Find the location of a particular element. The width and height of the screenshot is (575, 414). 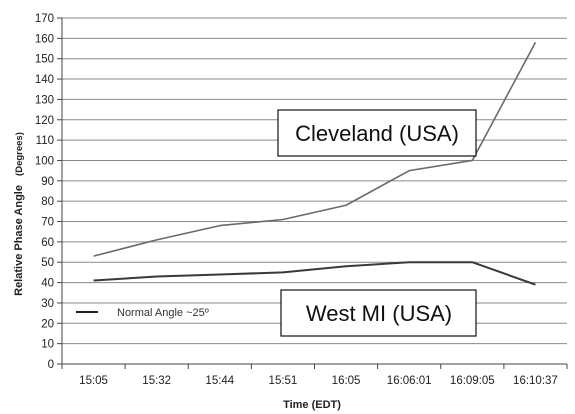

y-tick-label: 150 is located at coordinates (44, 60).